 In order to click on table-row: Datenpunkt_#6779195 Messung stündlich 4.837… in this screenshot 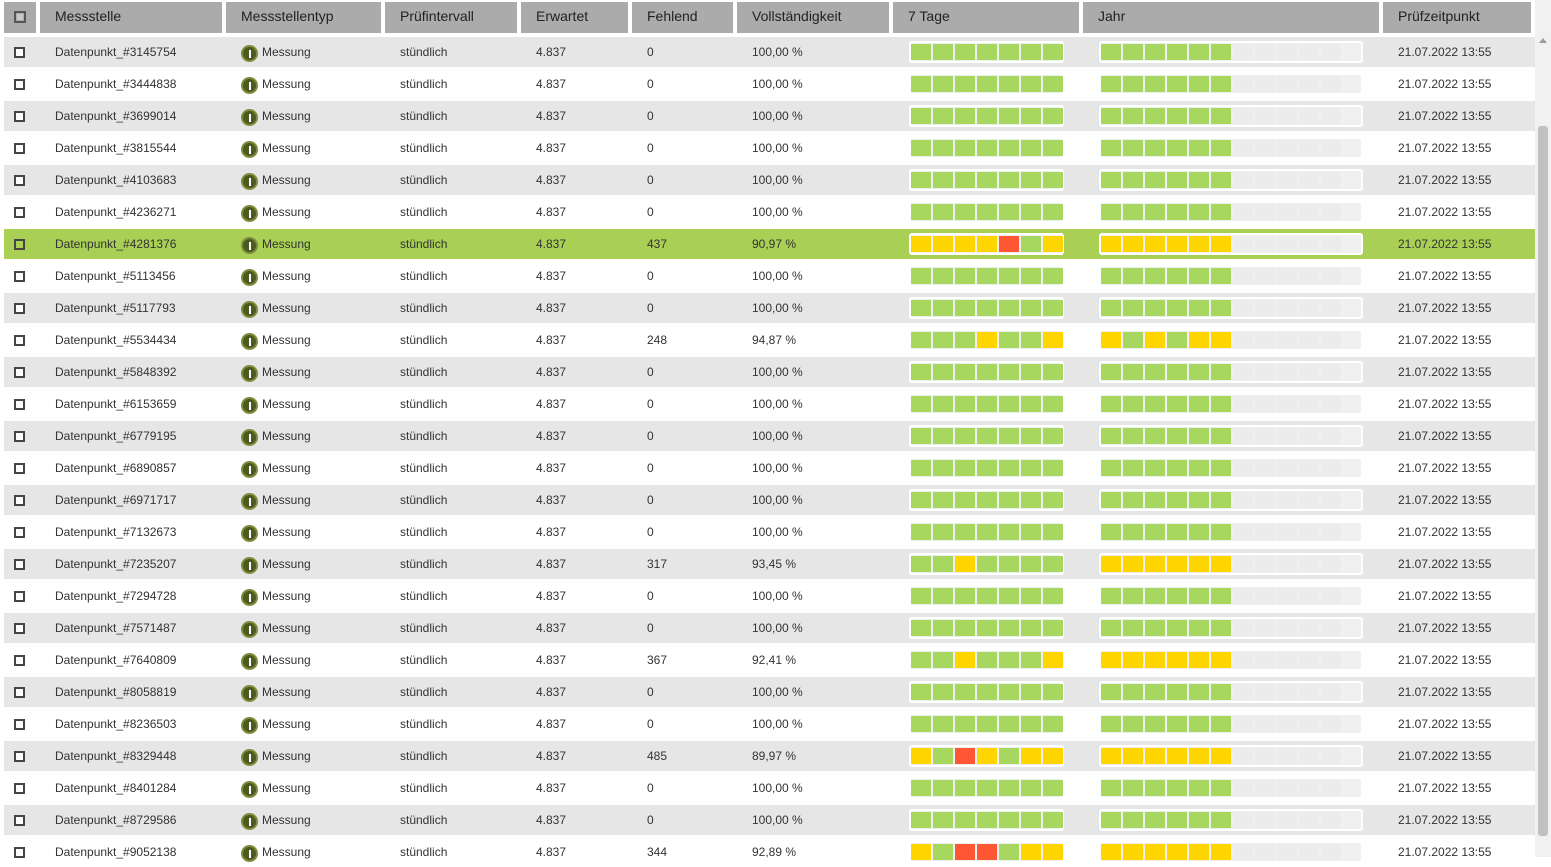, I will do `click(769, 436)`.